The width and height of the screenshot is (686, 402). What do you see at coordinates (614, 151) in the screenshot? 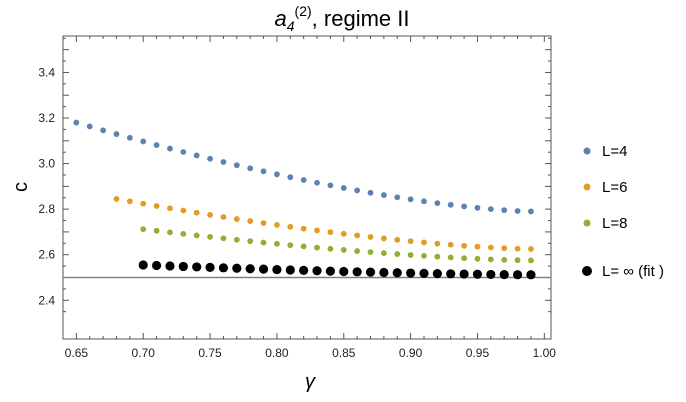
I see `legend-label: L=4` at bounding box center [614, 151].